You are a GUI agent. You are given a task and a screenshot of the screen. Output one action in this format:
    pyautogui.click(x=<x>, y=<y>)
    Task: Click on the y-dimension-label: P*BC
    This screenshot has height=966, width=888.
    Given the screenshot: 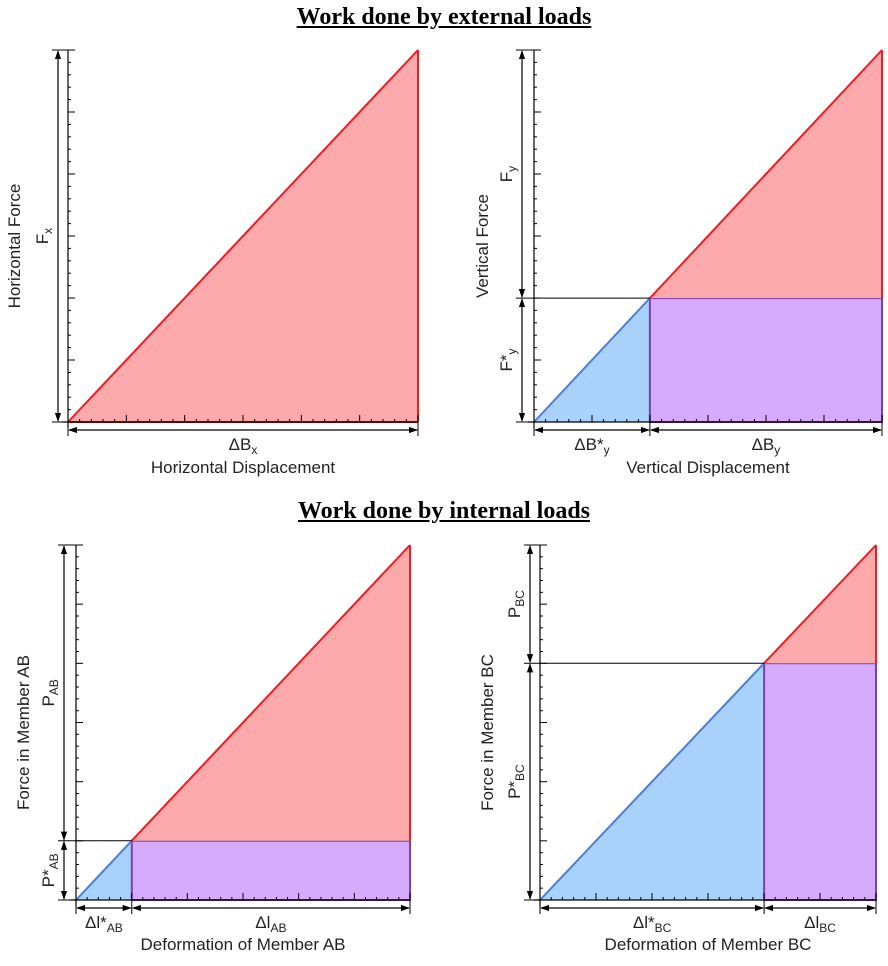 What is the action you would take?
    pyautogui.click(x=516, y=781)
    